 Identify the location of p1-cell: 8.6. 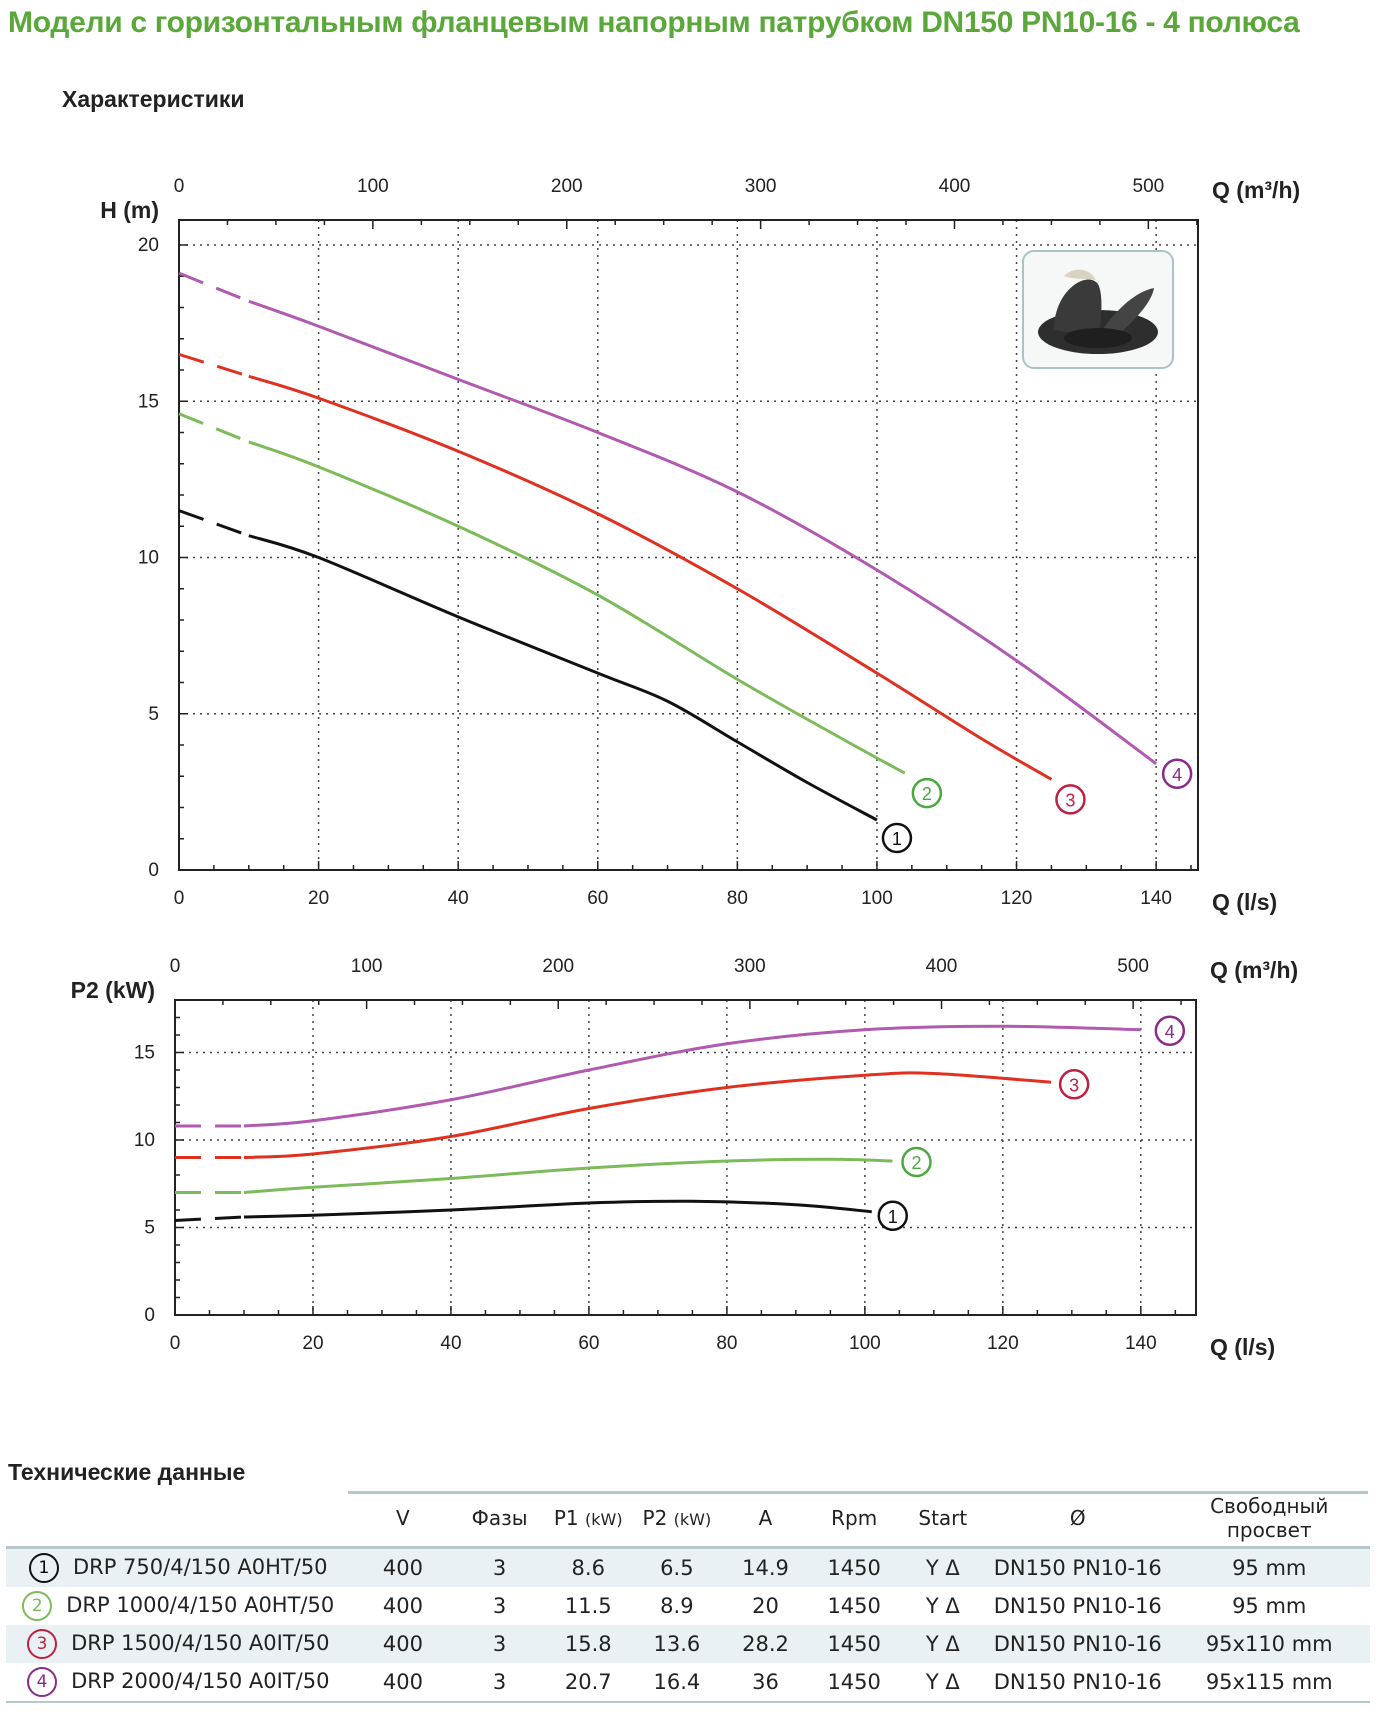
(588, 1568).